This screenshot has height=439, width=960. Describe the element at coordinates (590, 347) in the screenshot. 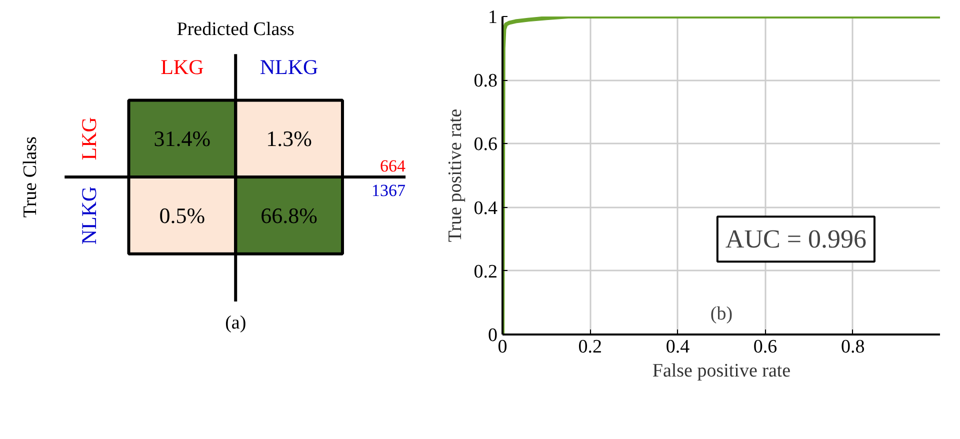

I see `x-tick-label: 0.2` at that location.